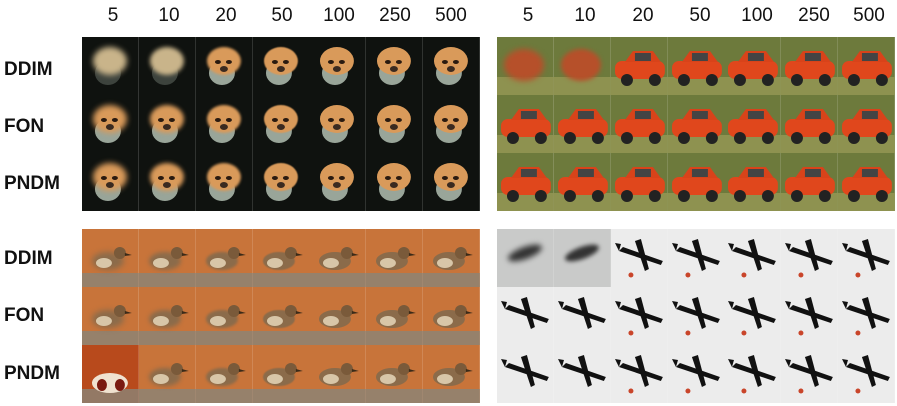  I want to click on row-label-fon-top: FON, so click(24, 126).